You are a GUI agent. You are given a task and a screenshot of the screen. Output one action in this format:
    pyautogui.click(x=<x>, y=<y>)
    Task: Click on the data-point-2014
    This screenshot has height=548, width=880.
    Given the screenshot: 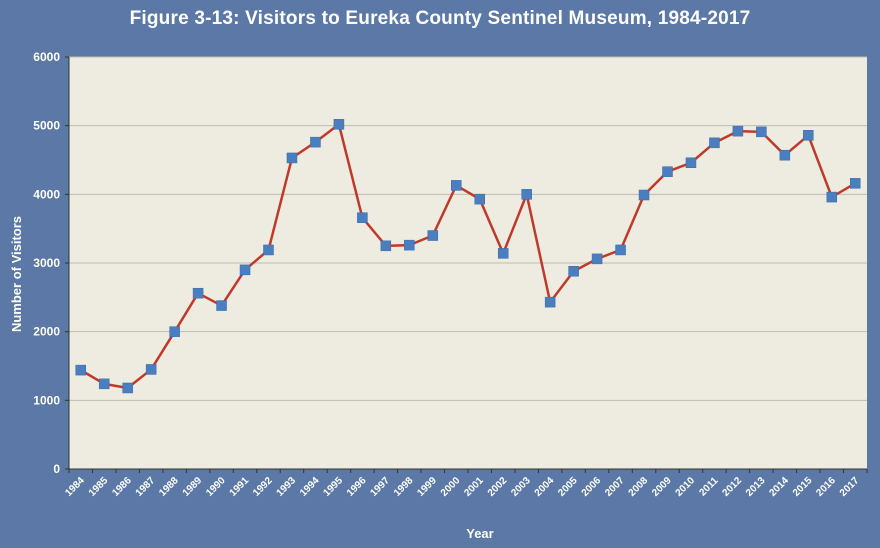 What is the action you would take?
    pyautogui.click(x=785, y=155)
    